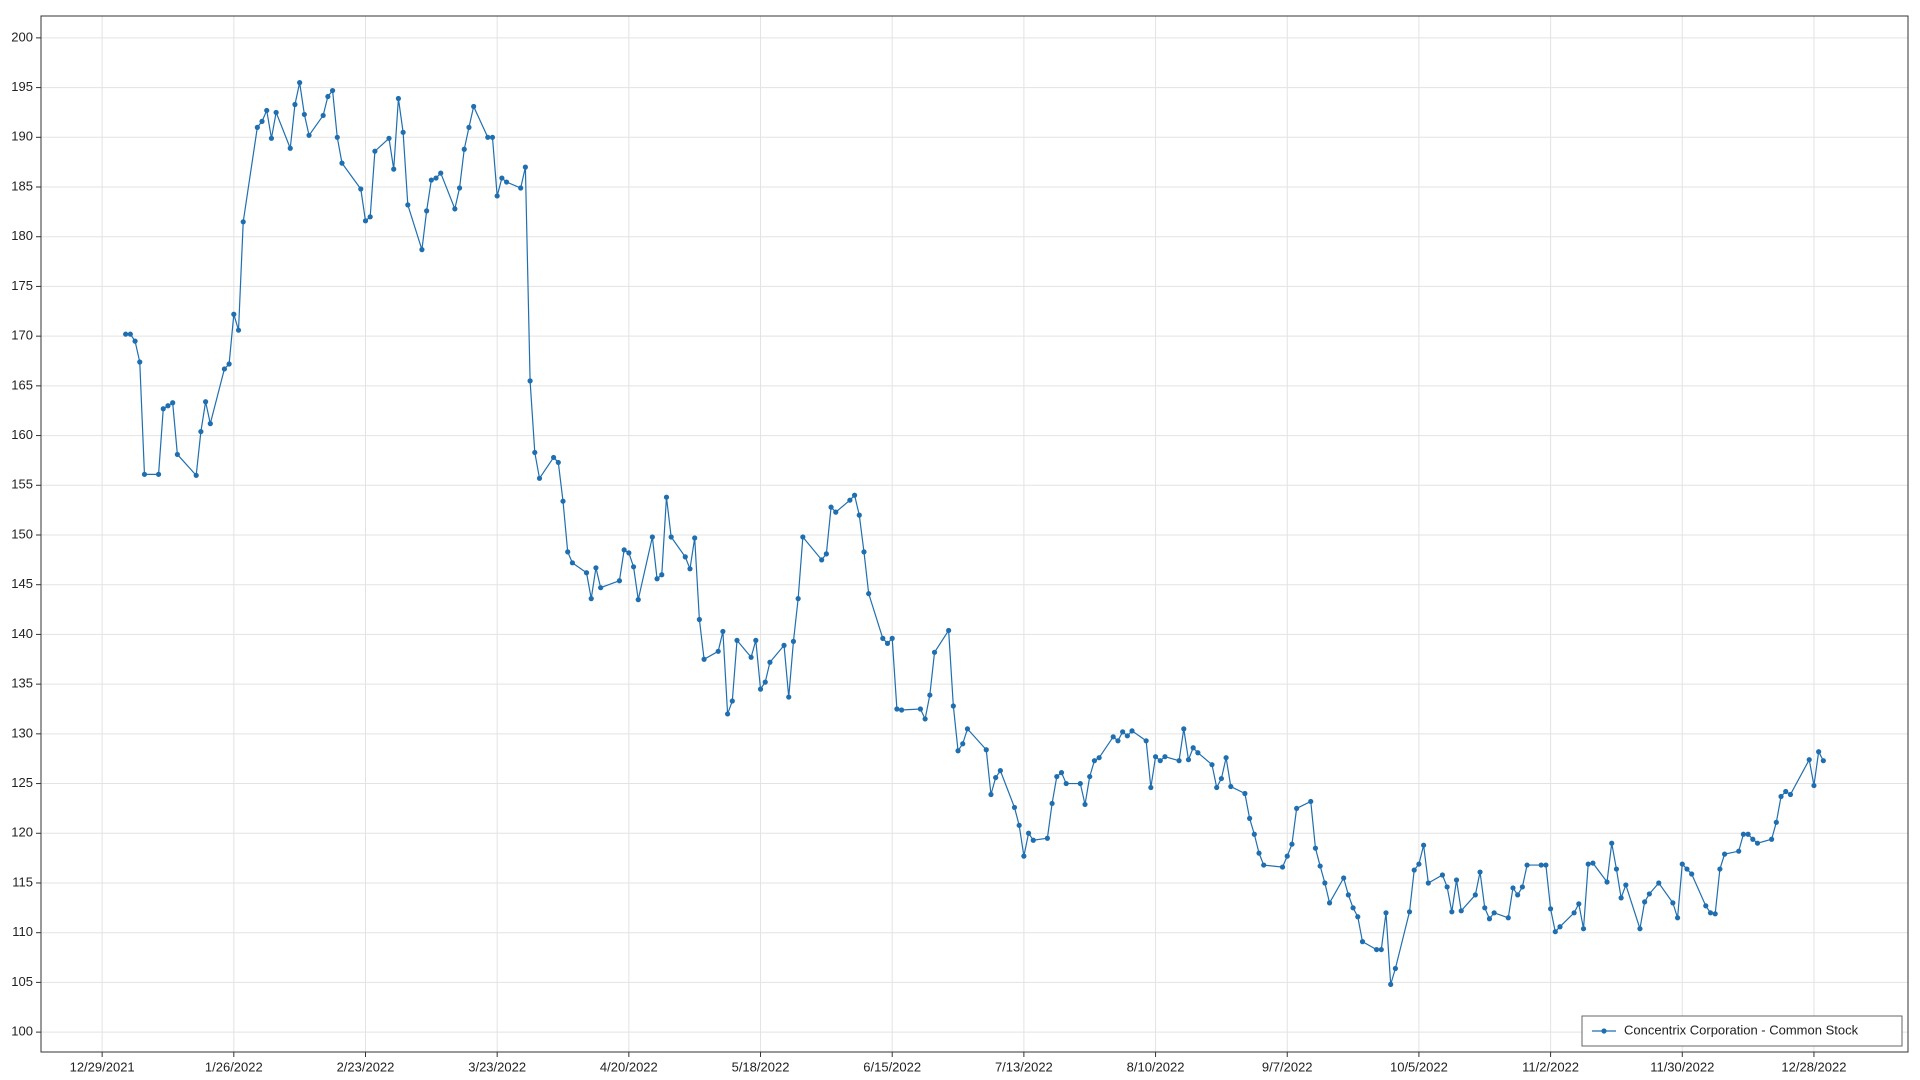 Image resolution: width=1920 pixels, height=1080 pixels. Describe the element at coordinates (22, 136) in the screenshot. I see `y-tick-label: 190` at that location.